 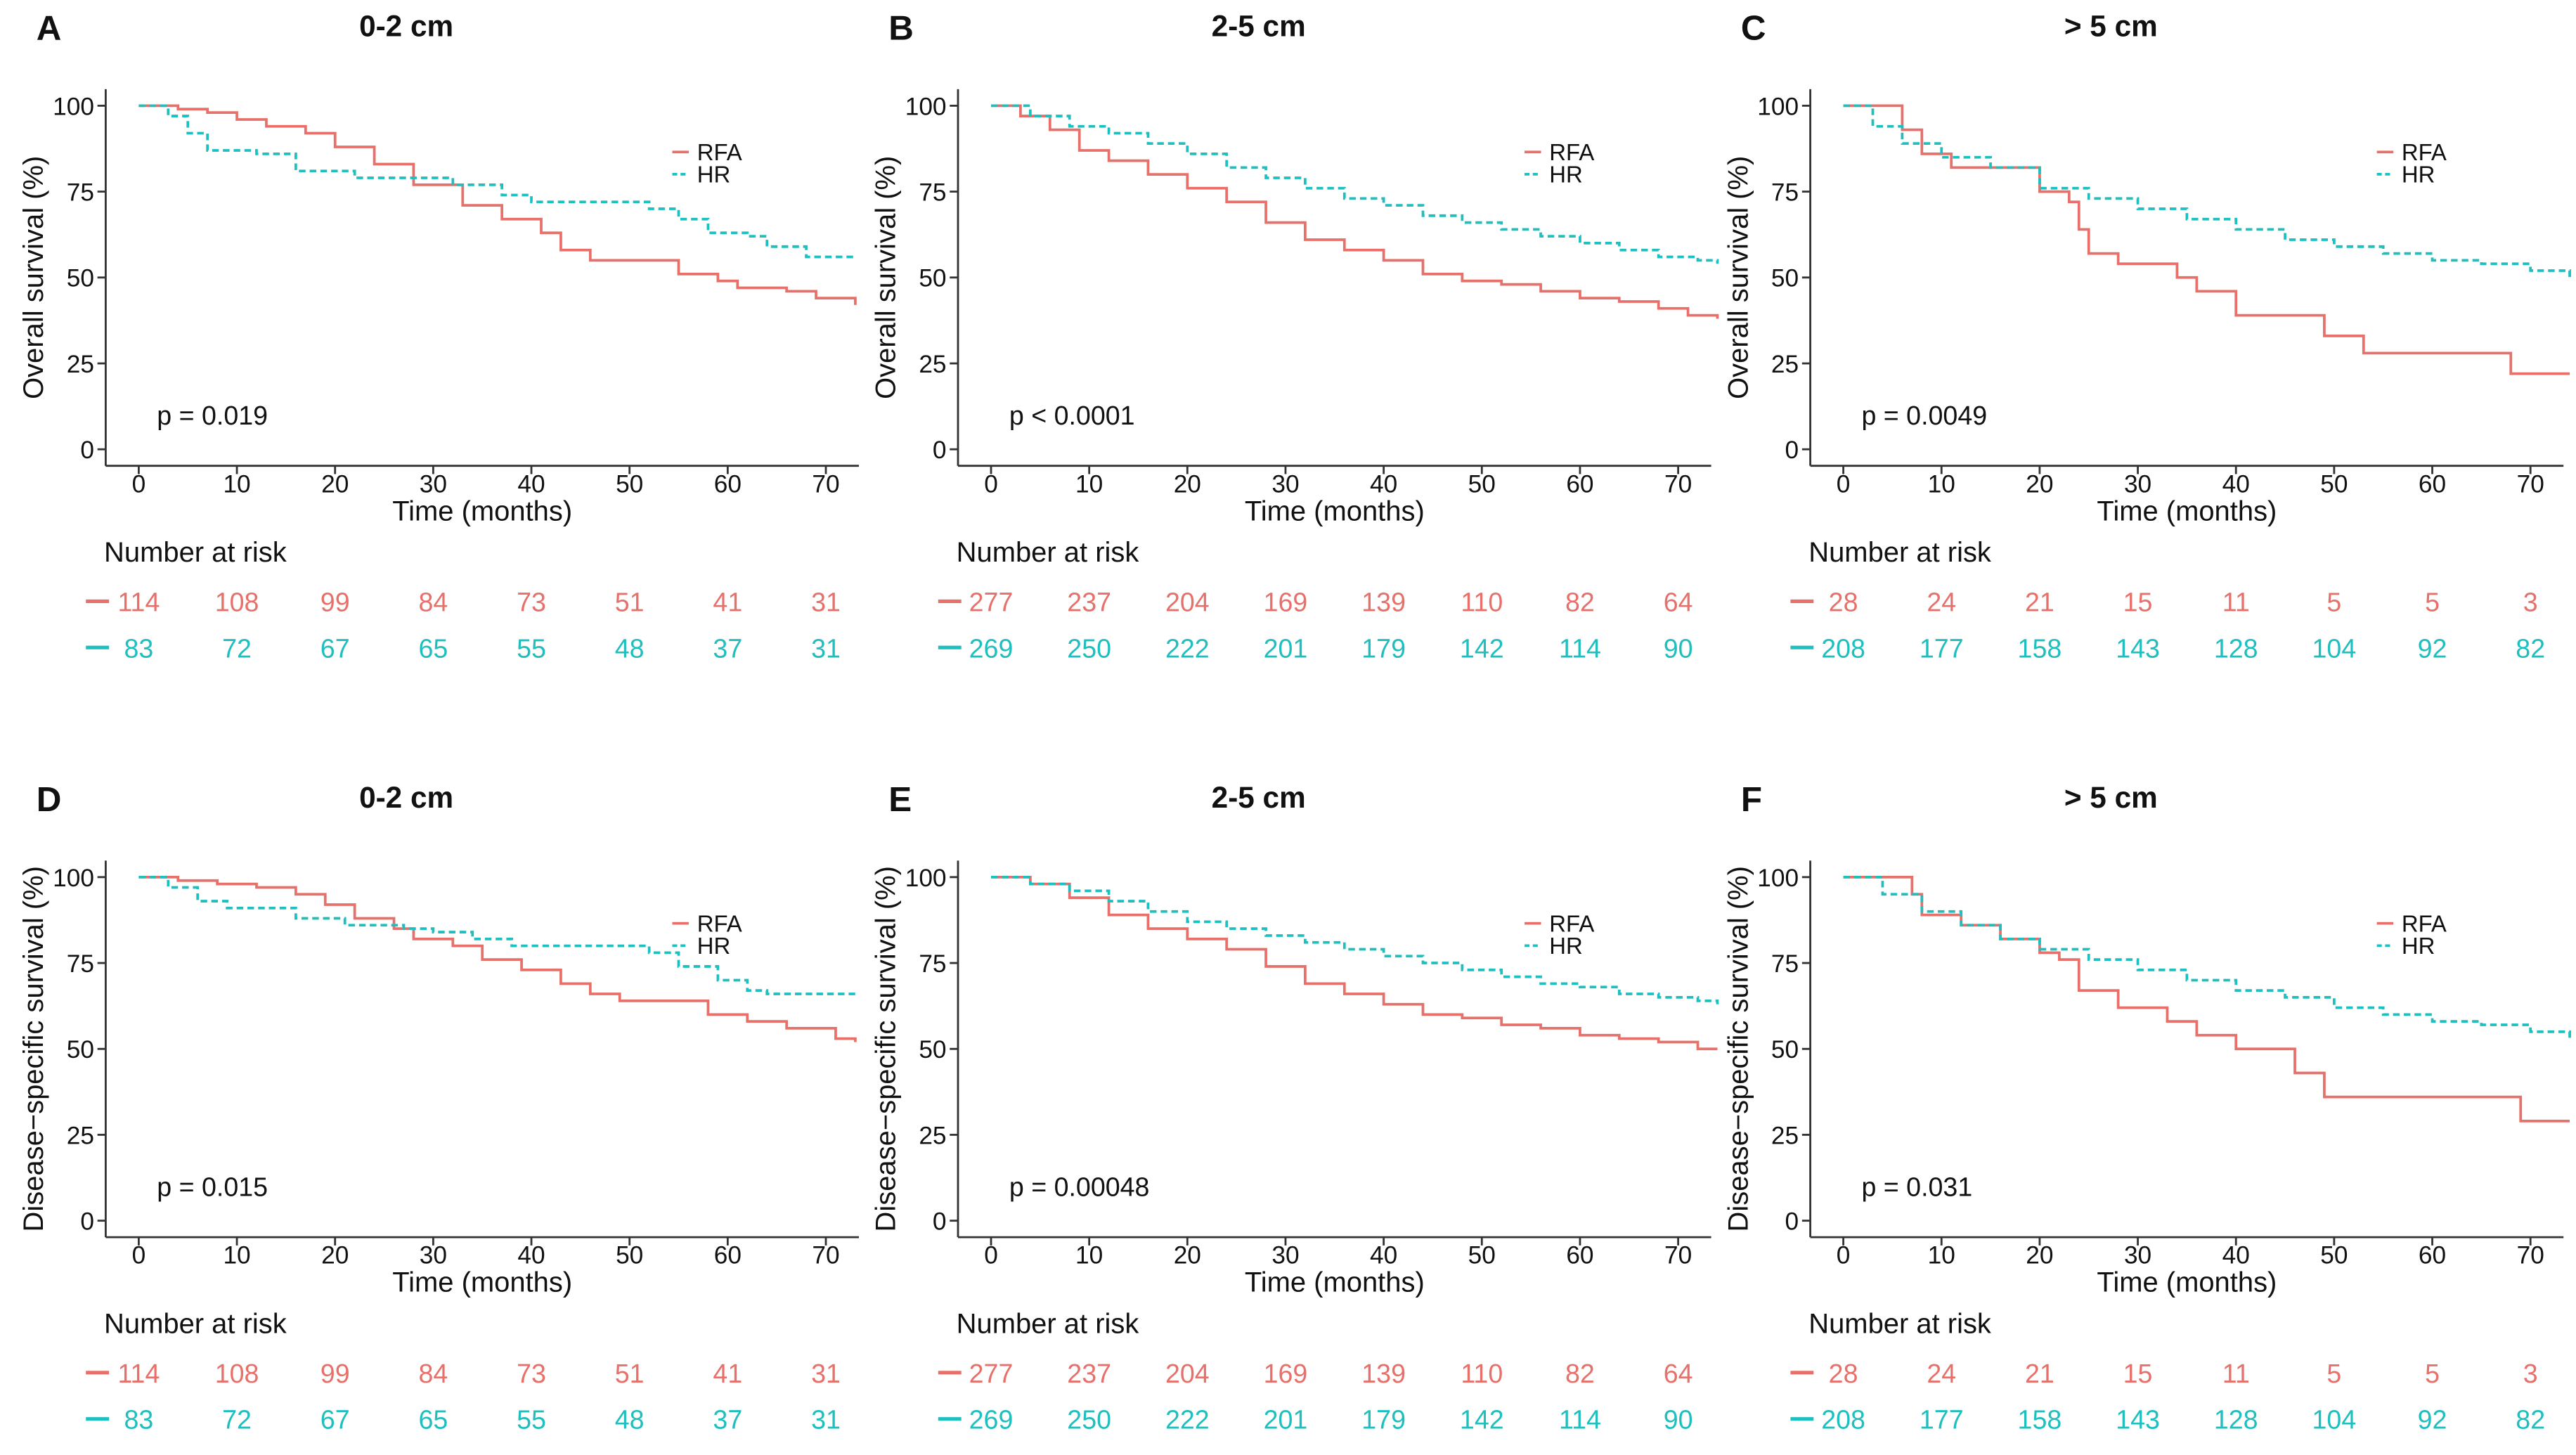 What do you see at coordinates (139, 1420) in the screenshot?
I see `risk-count-hr: 83` at bounding box center [139, 1420].